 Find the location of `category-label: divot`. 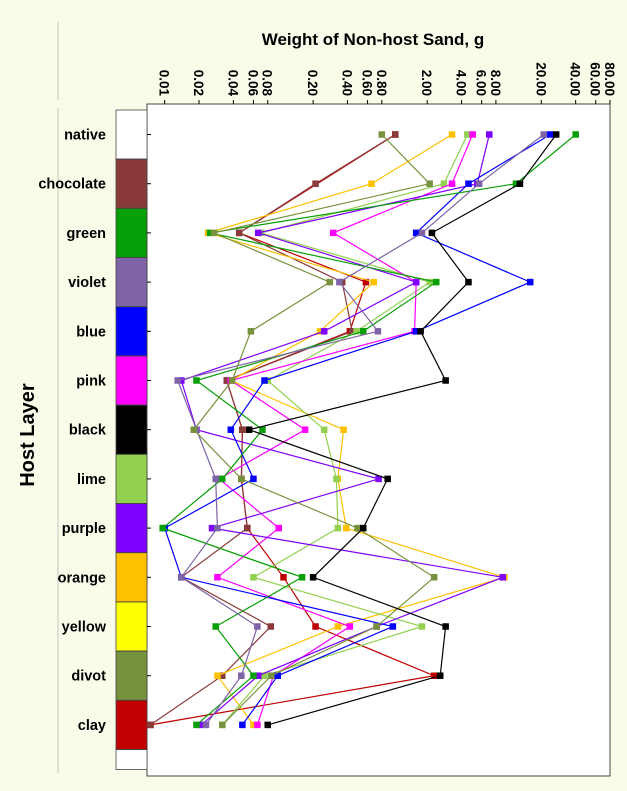

category-label: divot is located at coordinates (88, 677).